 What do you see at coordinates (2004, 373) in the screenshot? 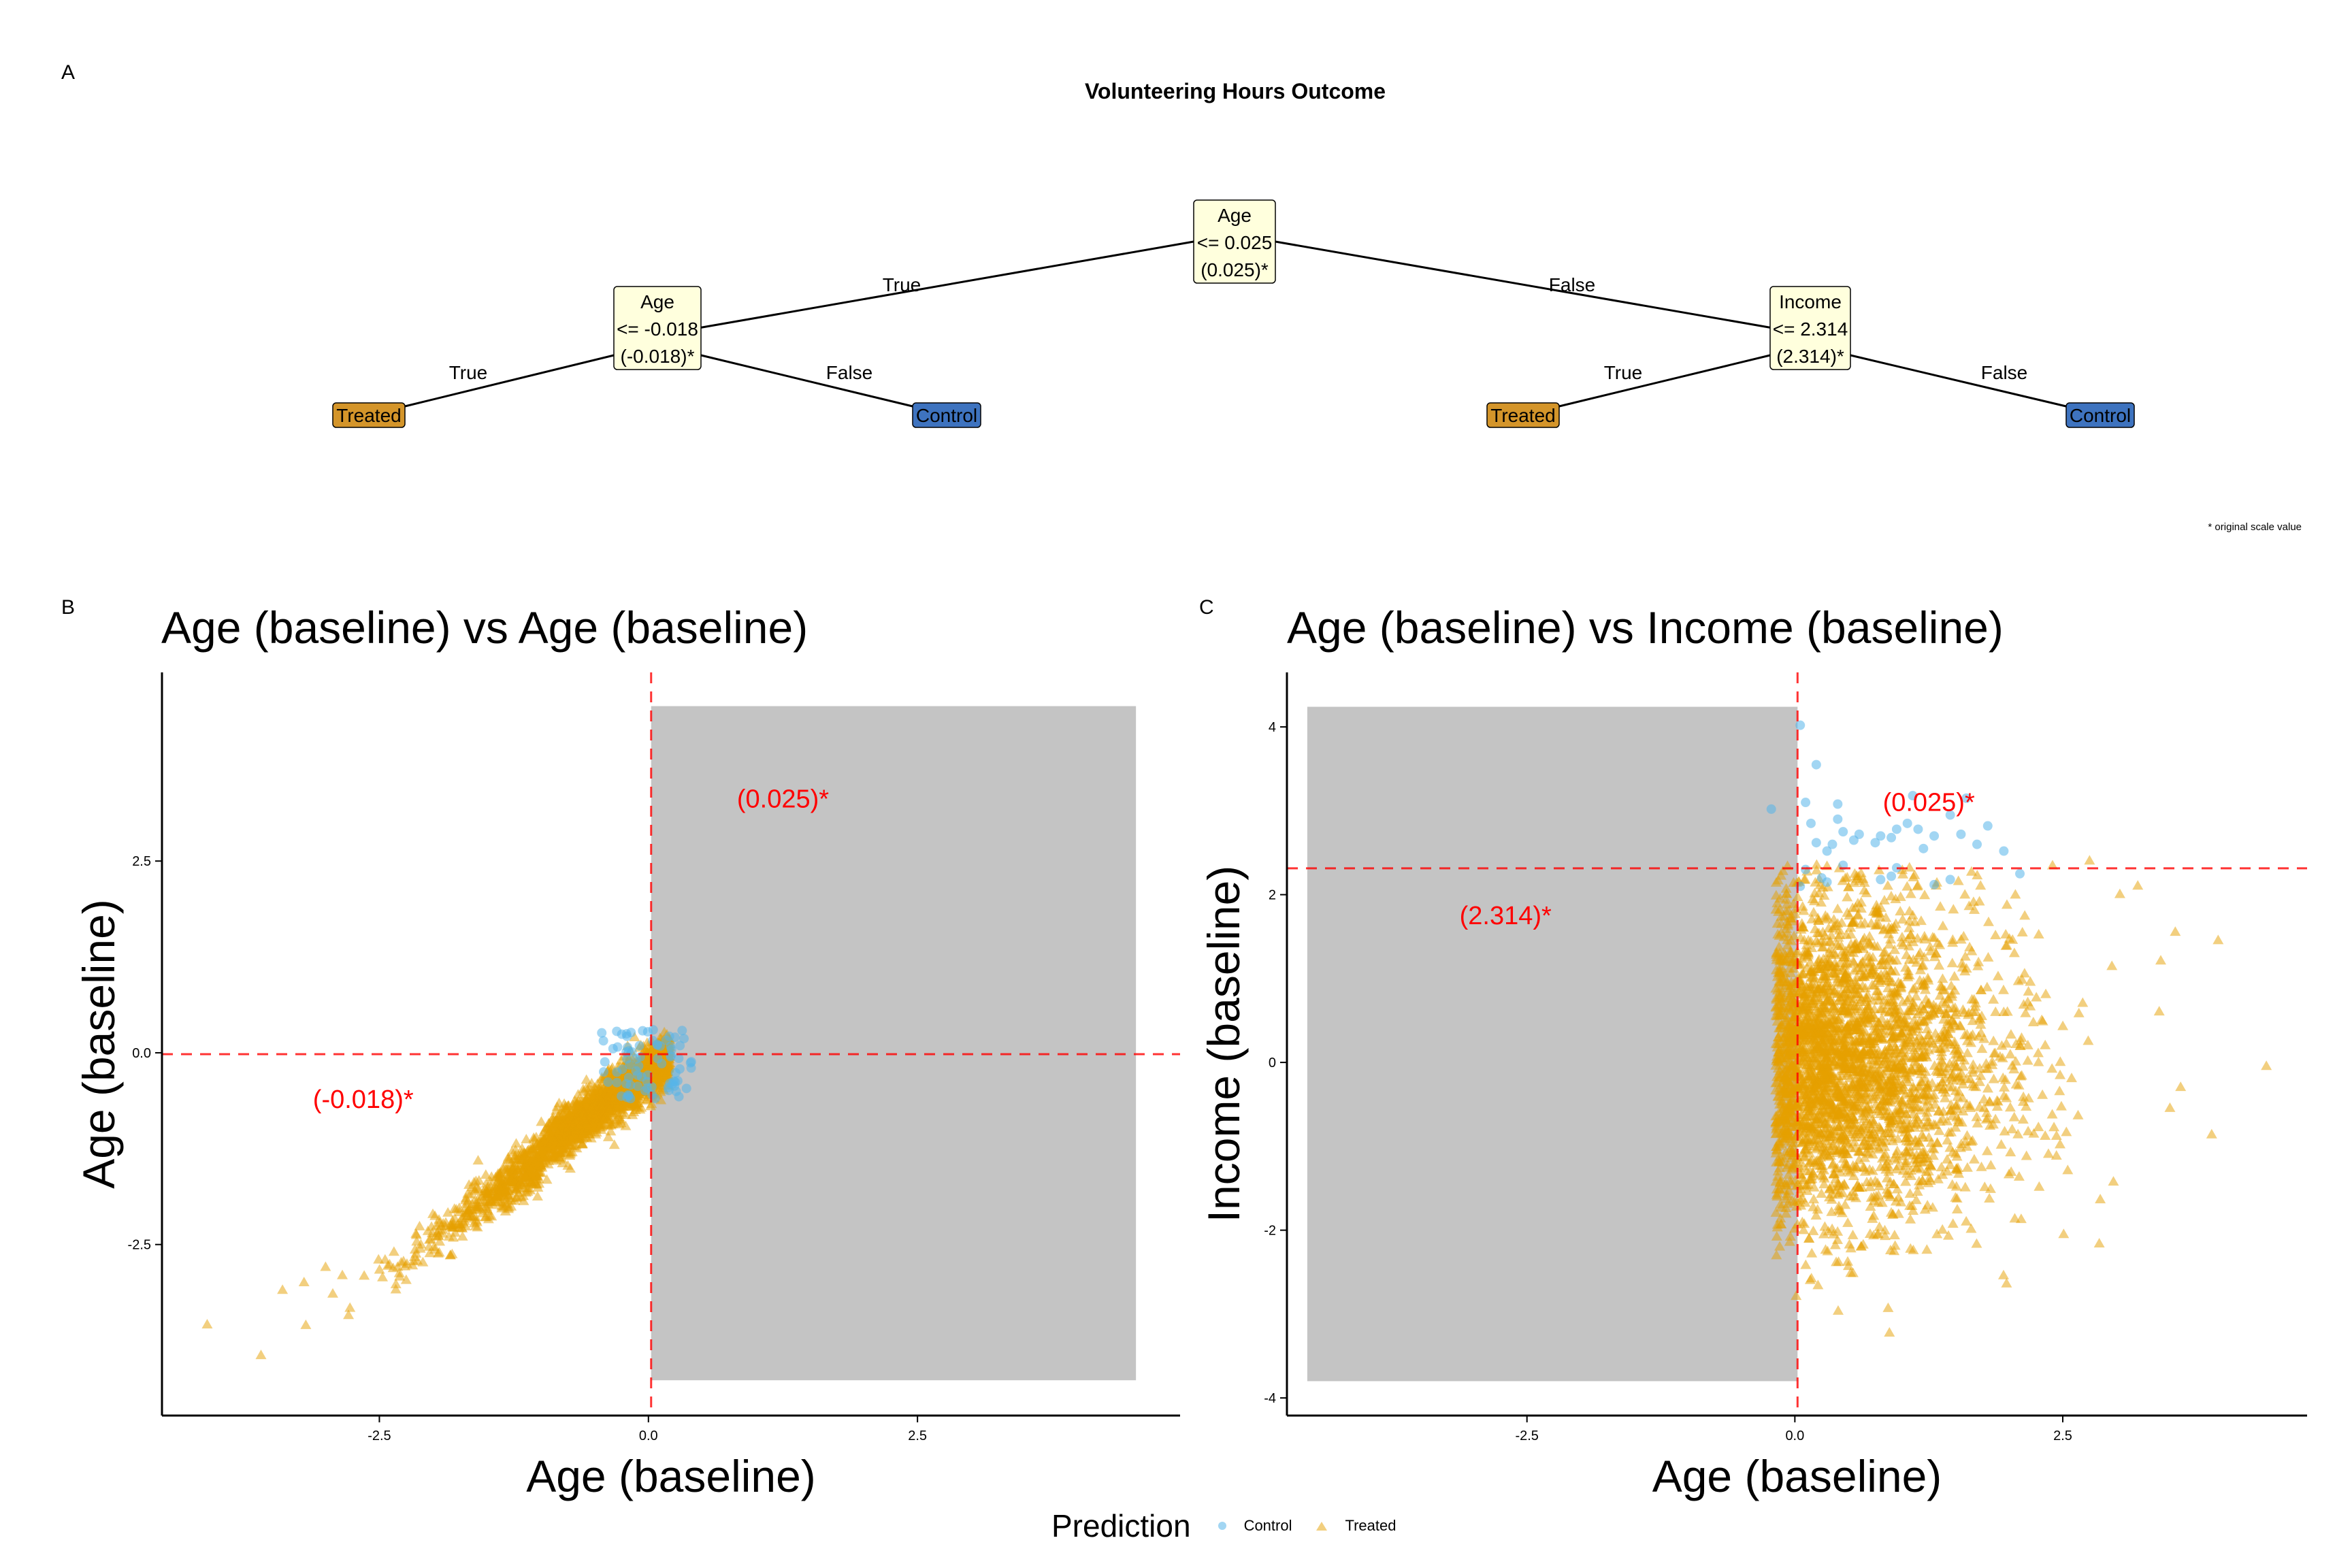
I see `tree-edge-label: False` at bounding box center [2004, 373].